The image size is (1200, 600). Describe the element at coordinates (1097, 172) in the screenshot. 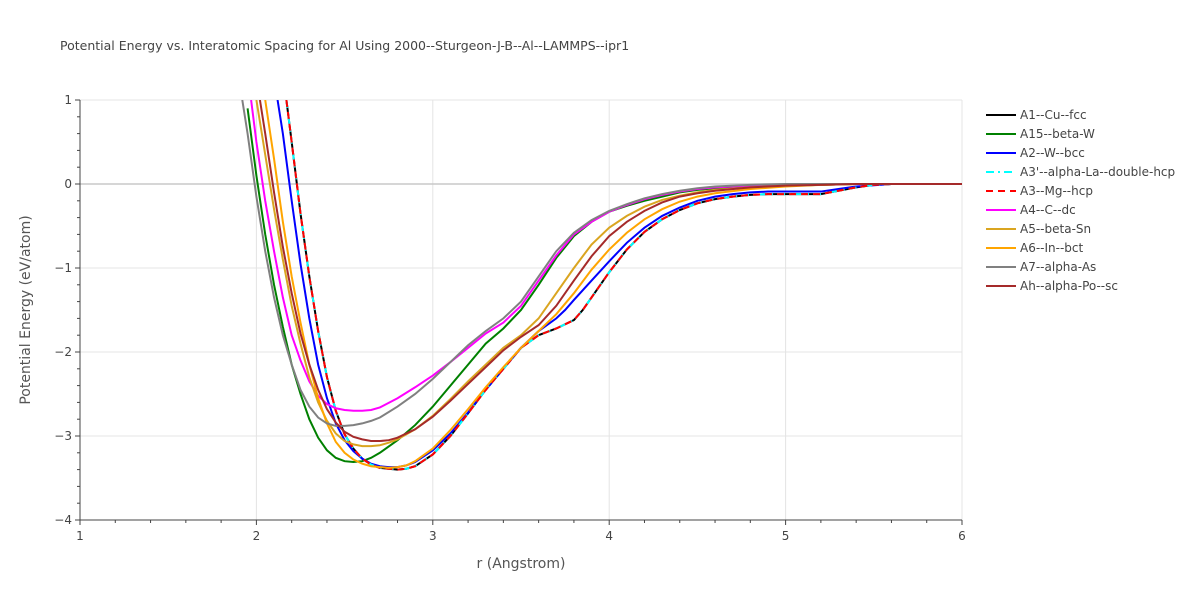

I see `legend-label: A3'--alpha-La--double-hcp` at that location.